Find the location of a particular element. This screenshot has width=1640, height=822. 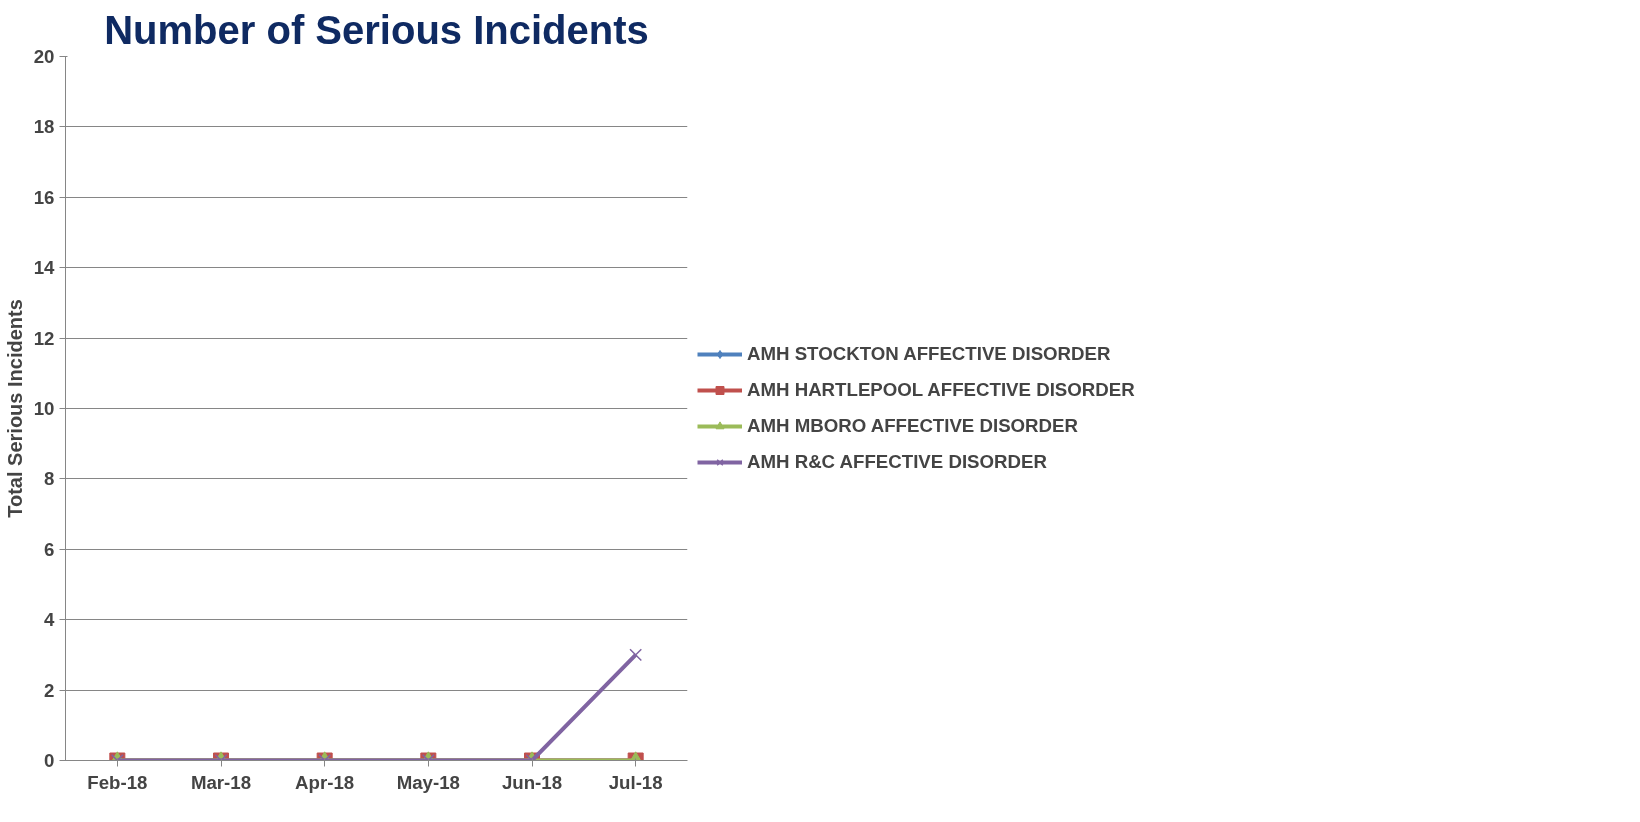

x-tick-label: Jul-18 is located at coordinates (635, 782).